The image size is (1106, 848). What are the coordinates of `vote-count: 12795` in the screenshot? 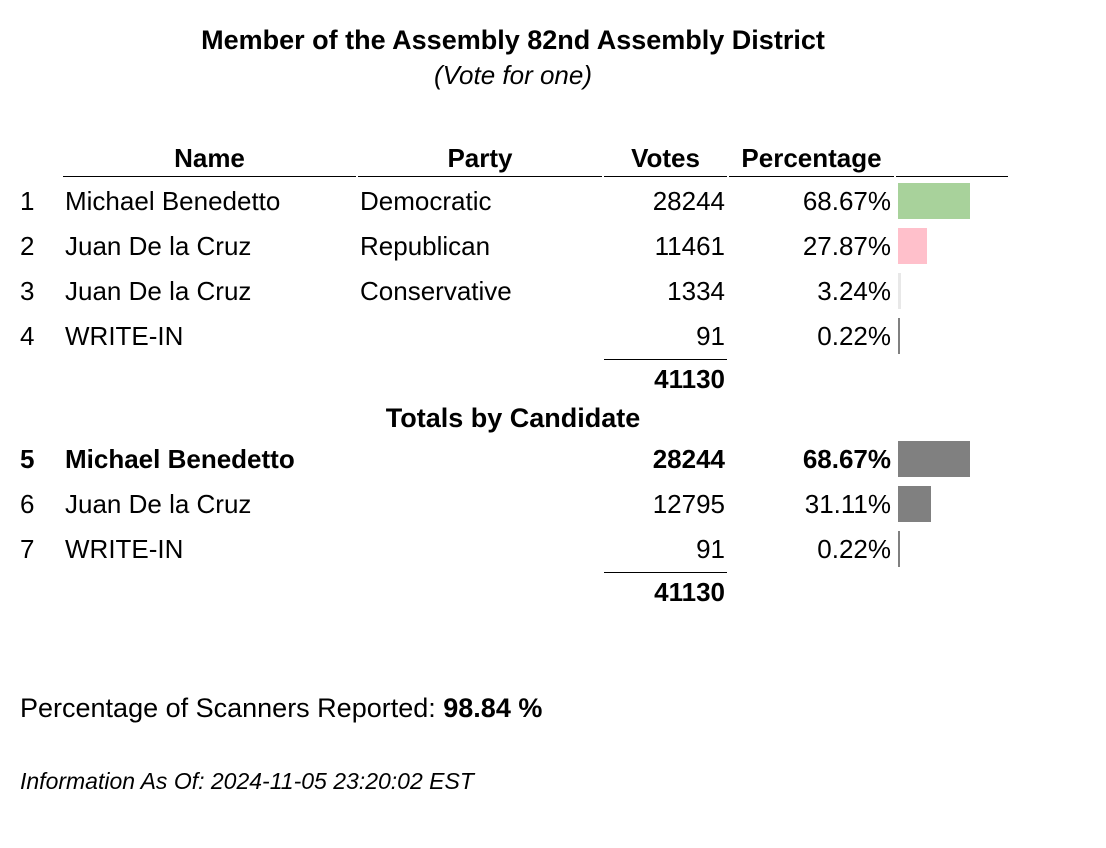 It's located at (688, 504).